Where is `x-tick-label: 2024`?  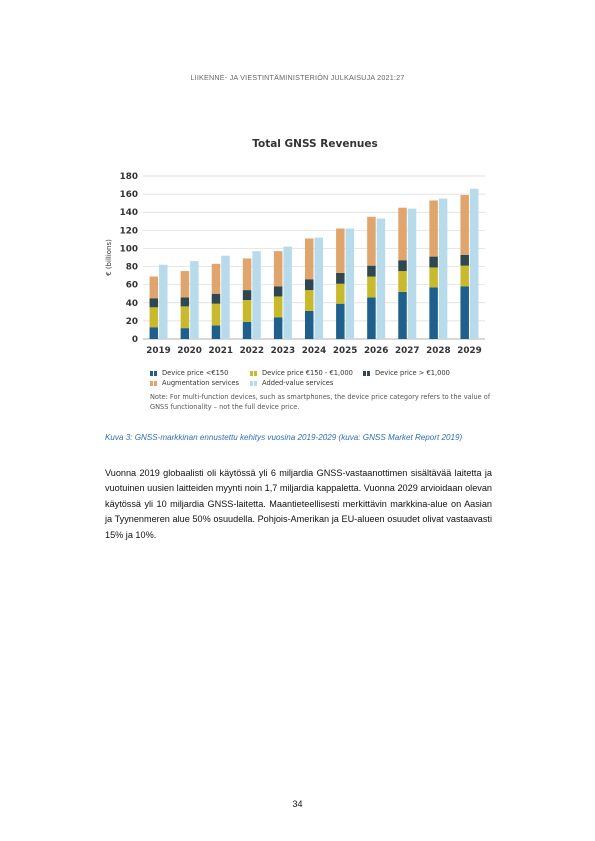
x-tick-label: 2024 is located at coordinates (314, 351).